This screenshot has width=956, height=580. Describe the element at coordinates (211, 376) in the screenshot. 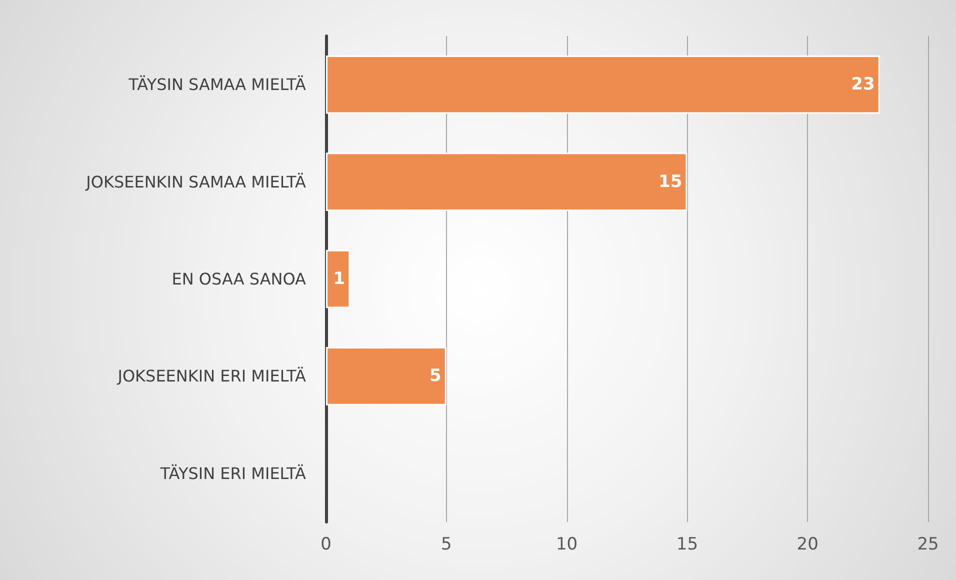

I see `y-tick-label: JOKSEENKIN ERI MIELTÄ` at that location.